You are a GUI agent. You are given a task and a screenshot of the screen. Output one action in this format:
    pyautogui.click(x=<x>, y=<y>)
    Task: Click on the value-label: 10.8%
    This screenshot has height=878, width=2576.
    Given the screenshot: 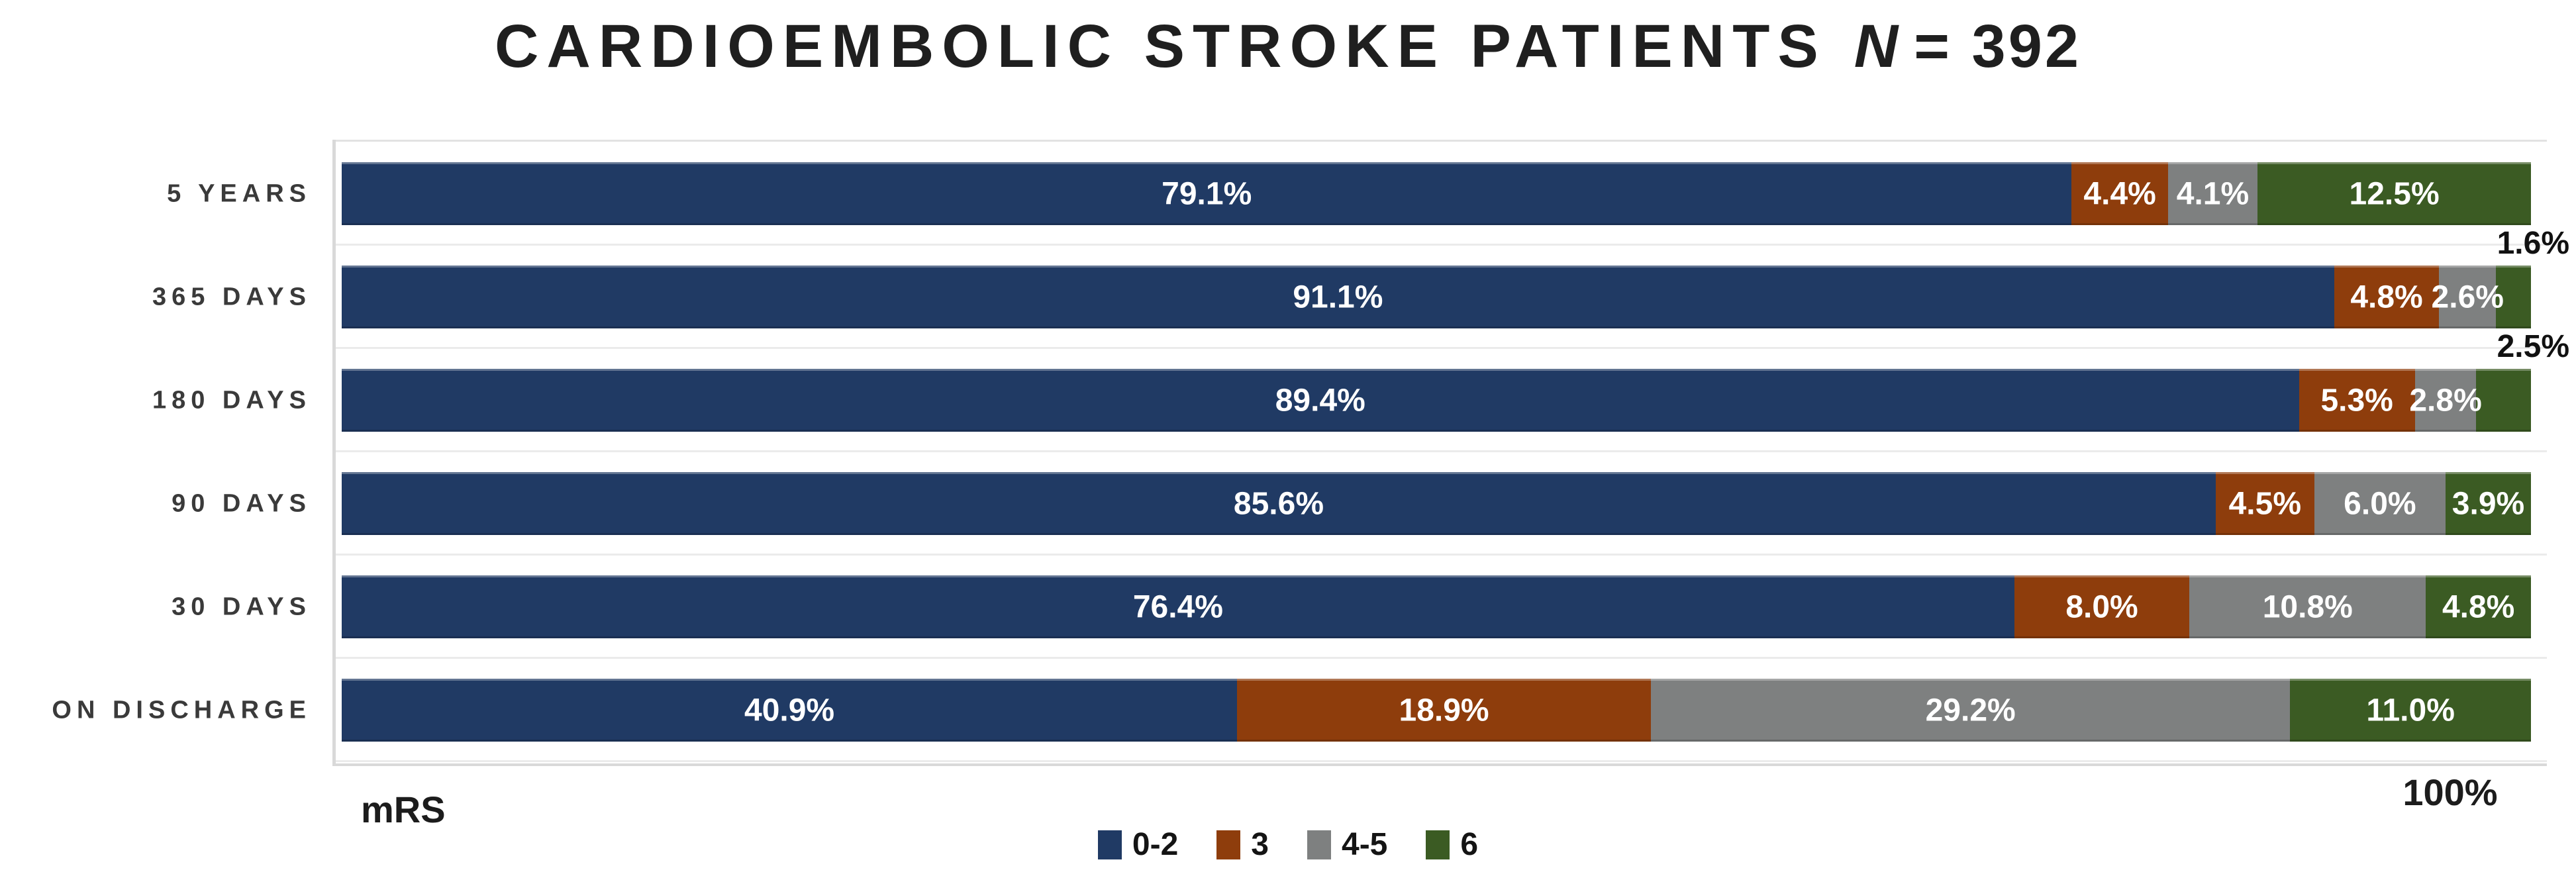 What is the action you would take?
    pyautogui.click(x=2307, y=606)
    